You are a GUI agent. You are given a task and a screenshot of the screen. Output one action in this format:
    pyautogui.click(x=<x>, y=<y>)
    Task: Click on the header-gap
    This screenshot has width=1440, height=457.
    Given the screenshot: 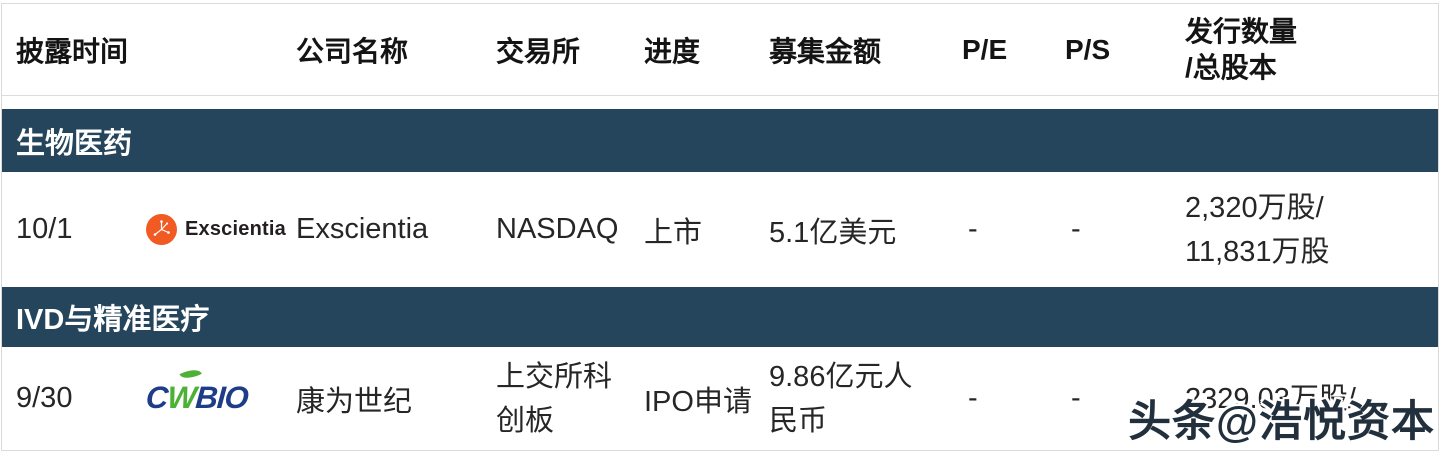 What is the action you would take?
    pyautogui.click(x=720, y=102)
    